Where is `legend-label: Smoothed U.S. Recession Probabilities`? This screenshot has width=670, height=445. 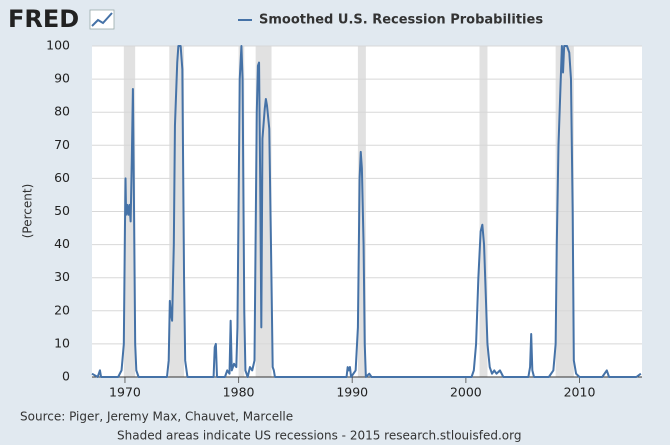 legend-label: Smoothed U.S. Recession Probabilities is located at coordinates (401, 20).